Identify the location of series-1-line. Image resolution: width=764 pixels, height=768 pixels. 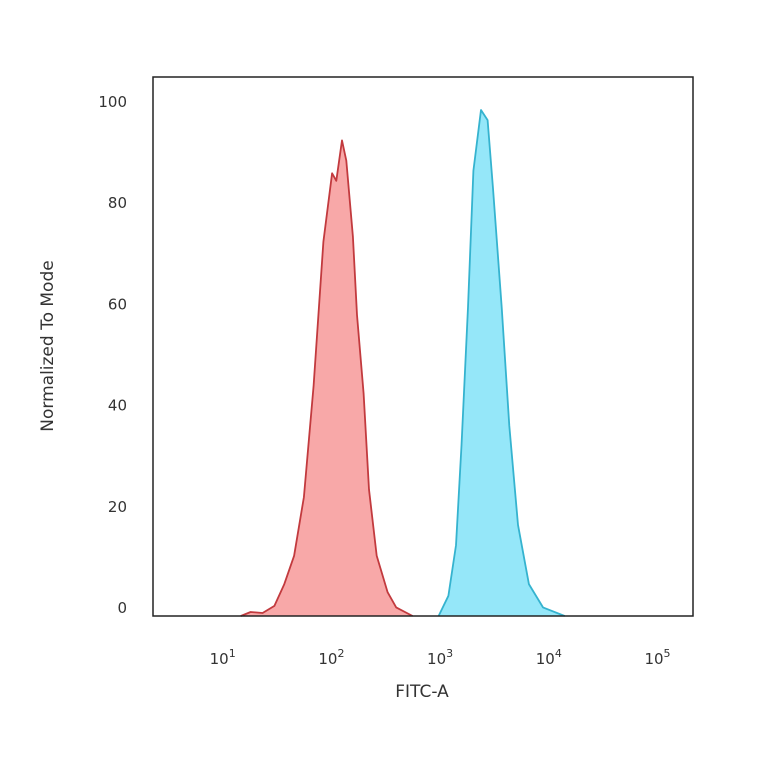
(501, 363).